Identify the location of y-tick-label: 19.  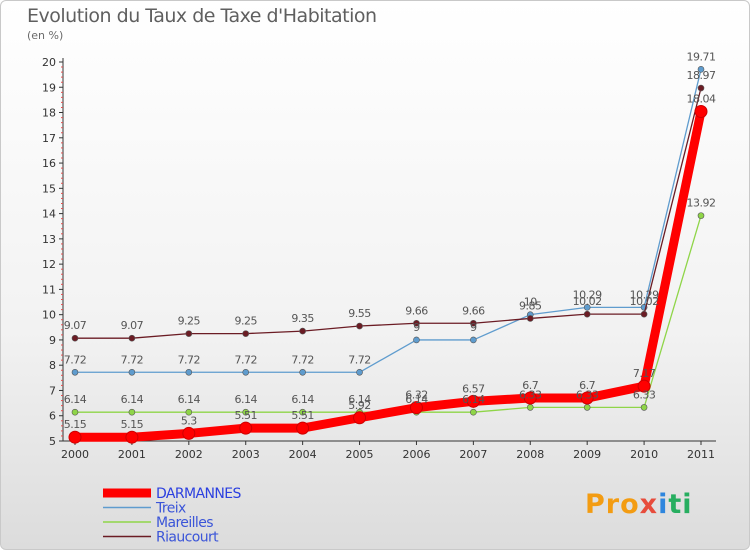
(49, 87).